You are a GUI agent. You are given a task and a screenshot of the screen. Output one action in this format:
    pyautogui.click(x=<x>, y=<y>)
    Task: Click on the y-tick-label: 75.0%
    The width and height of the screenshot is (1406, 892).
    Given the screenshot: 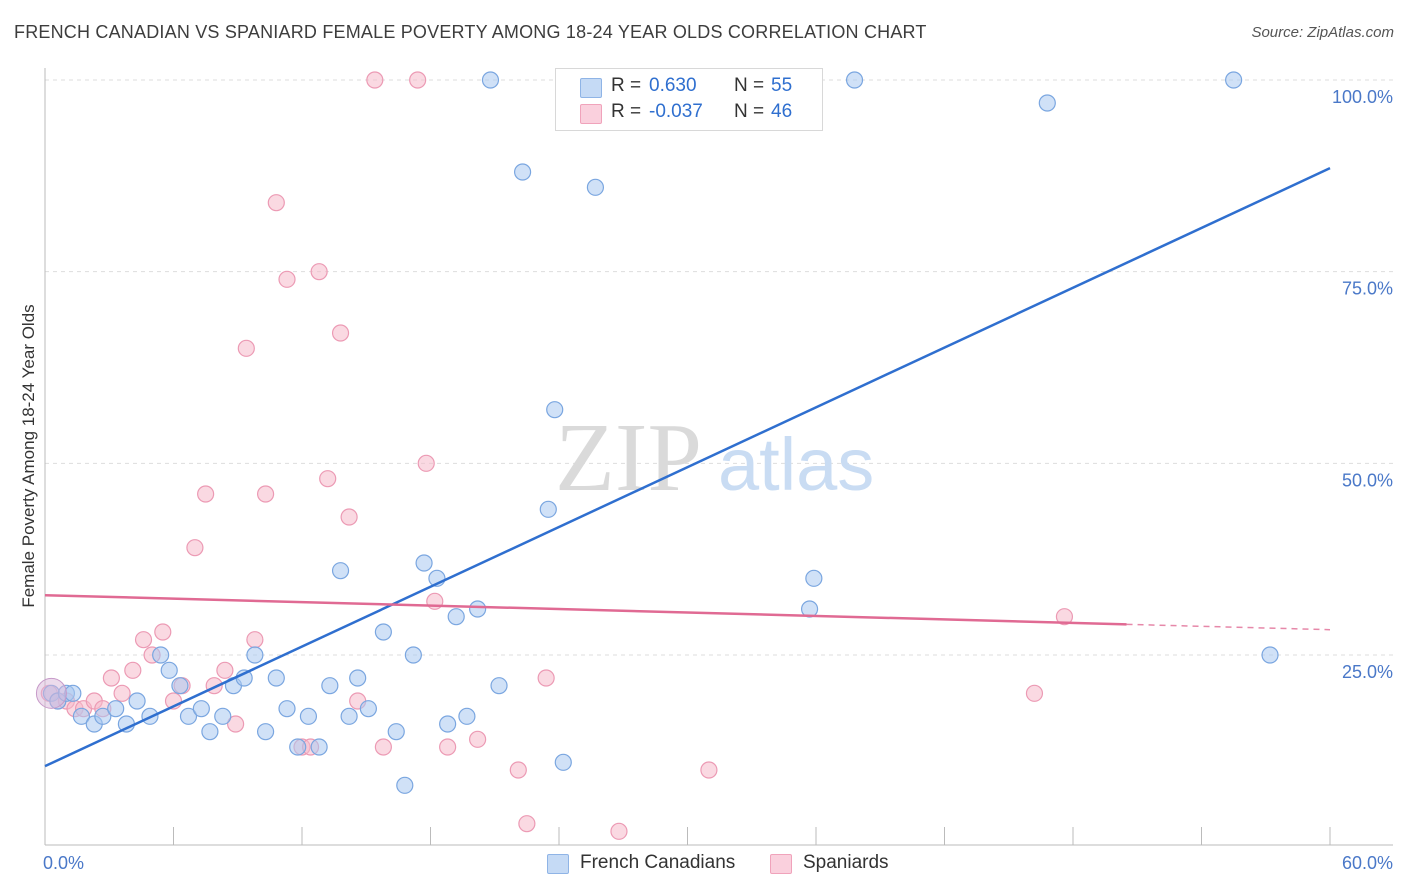 What is the action you would take?
    pyautogui.click(x=1367, y=289)
    